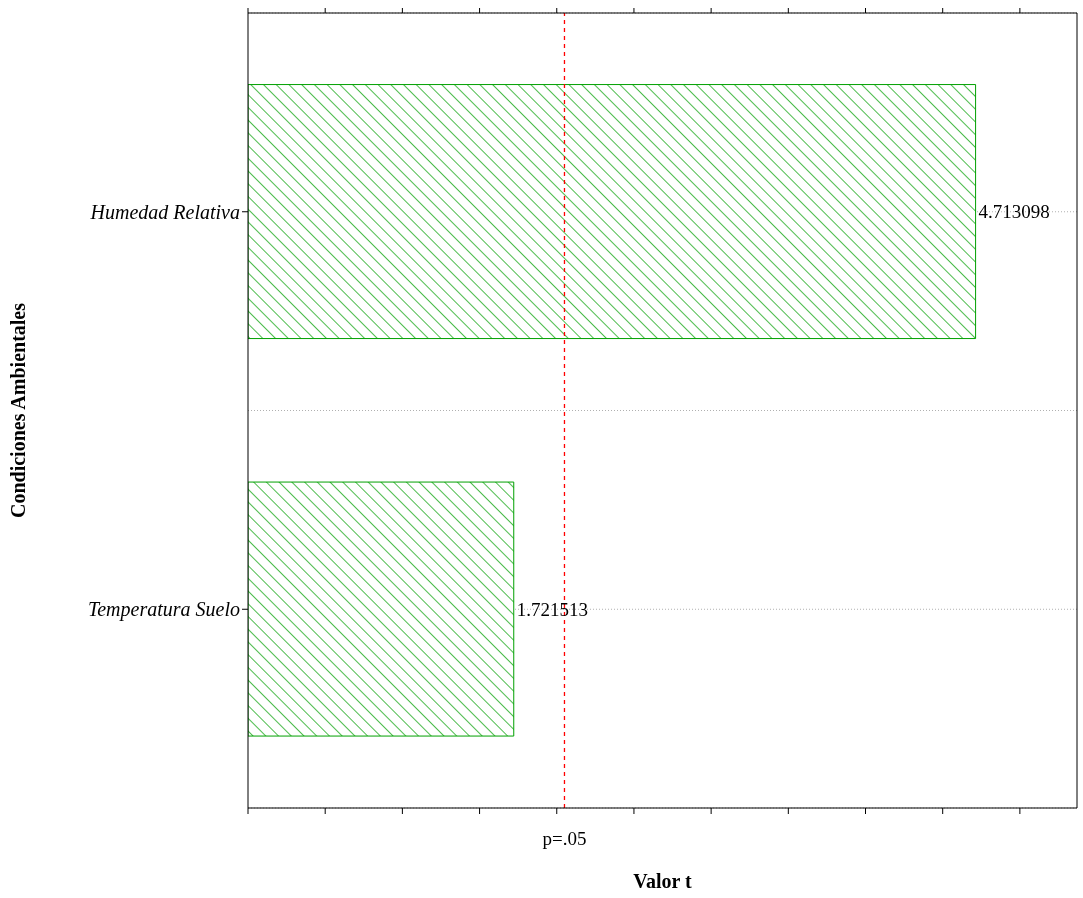 Image resolution: width=1083 pixels, height=898 pixels. What do you see at coordinates (564, 839) in the screenshot?
I see `ref-line-label: p=.05` at bounding box center [564, 839].